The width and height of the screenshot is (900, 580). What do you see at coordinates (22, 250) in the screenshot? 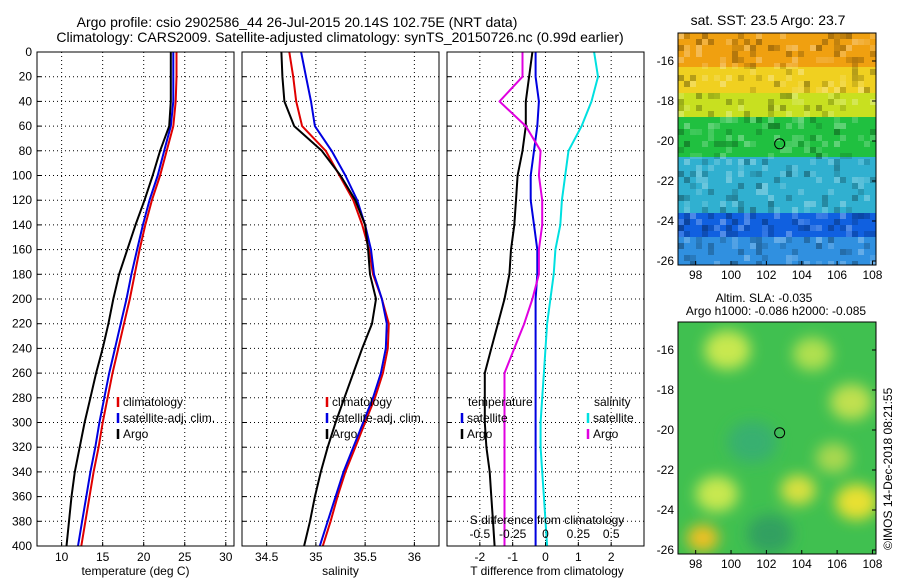
I see `depth-tick-label: 160` at bounding box center [22, 250].